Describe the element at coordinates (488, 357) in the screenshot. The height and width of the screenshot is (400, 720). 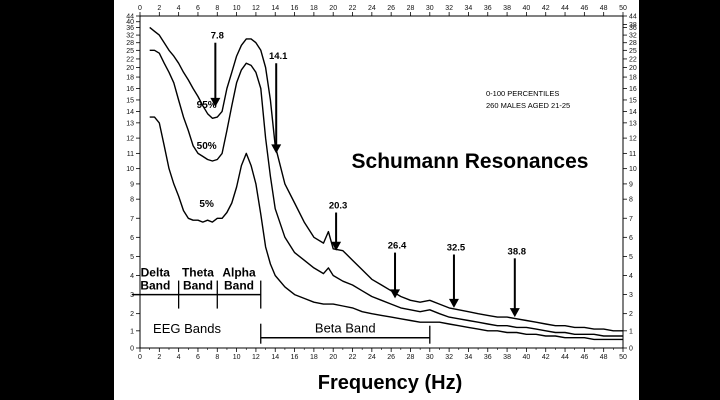
I see `x-tick-label-bottom: 36` at that location.